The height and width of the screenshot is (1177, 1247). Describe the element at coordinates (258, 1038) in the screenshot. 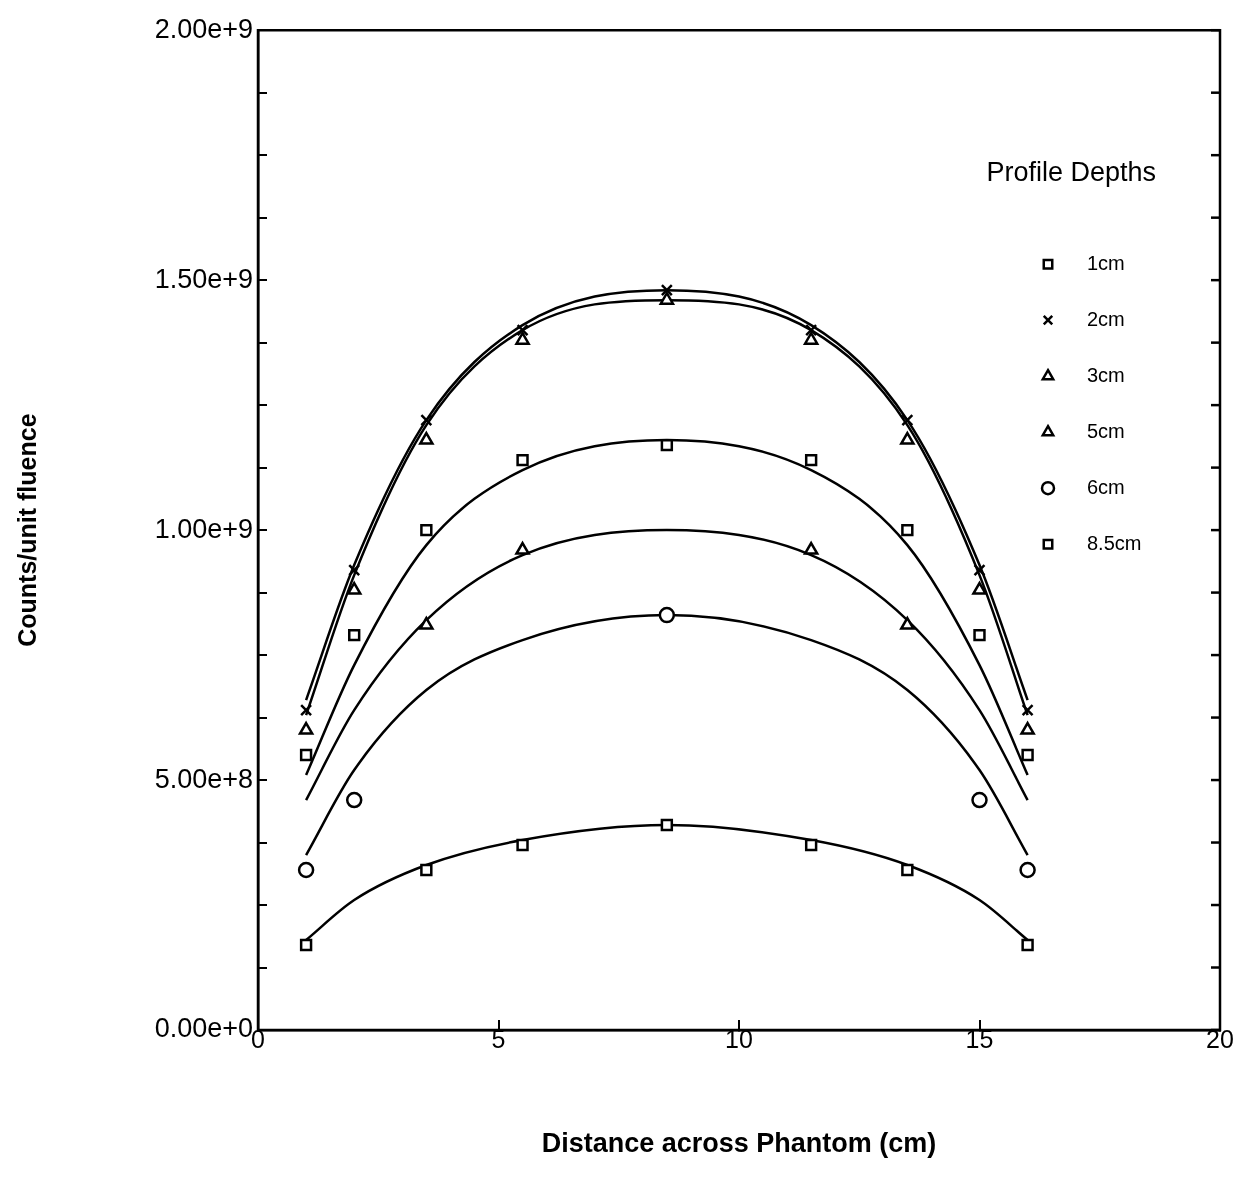

I see `x-tick-label: 0` at that location.